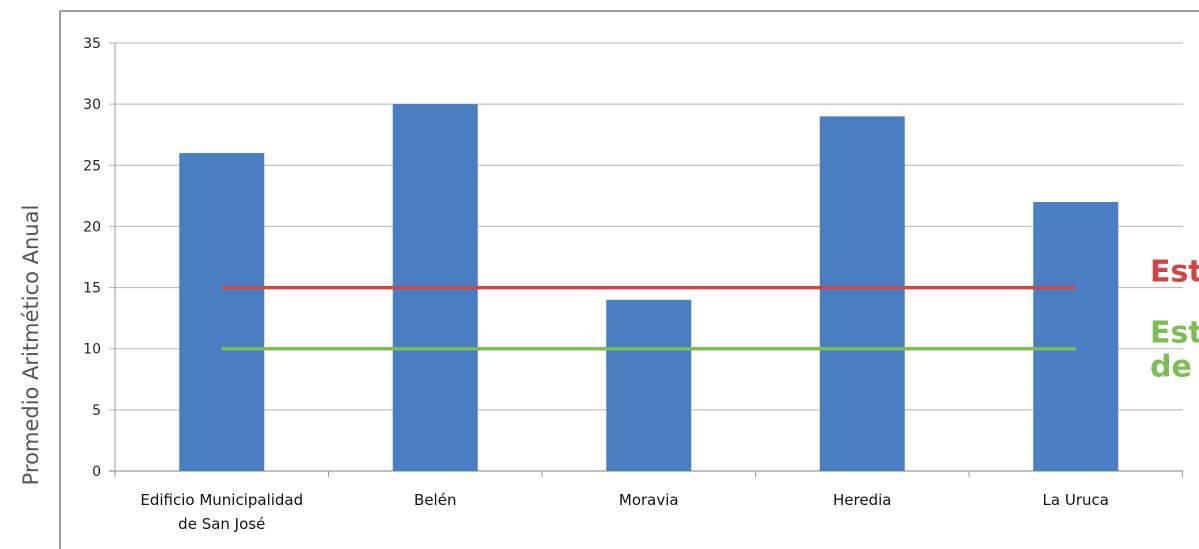  What do you see at coordinates (92, 289) in the screenshot?
I see `y-tick-label: 15` at bounding box center [92, 289].